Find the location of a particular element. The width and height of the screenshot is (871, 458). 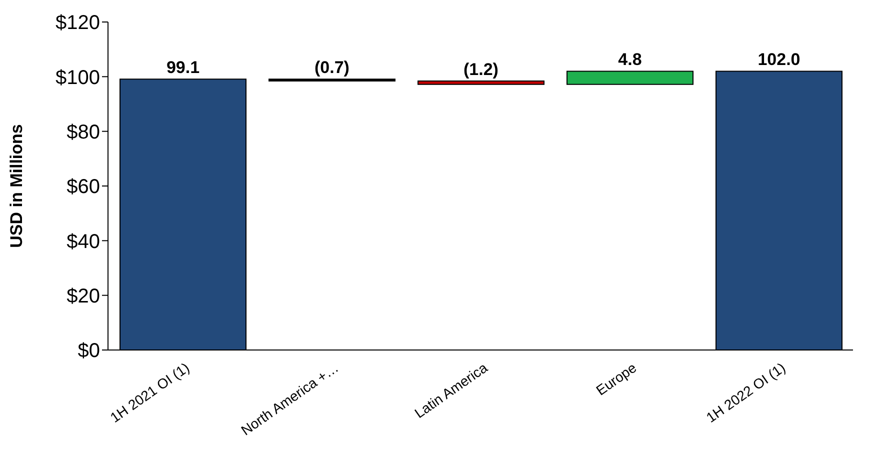

data-label: 99.1 is located at coordinates (183, 68).